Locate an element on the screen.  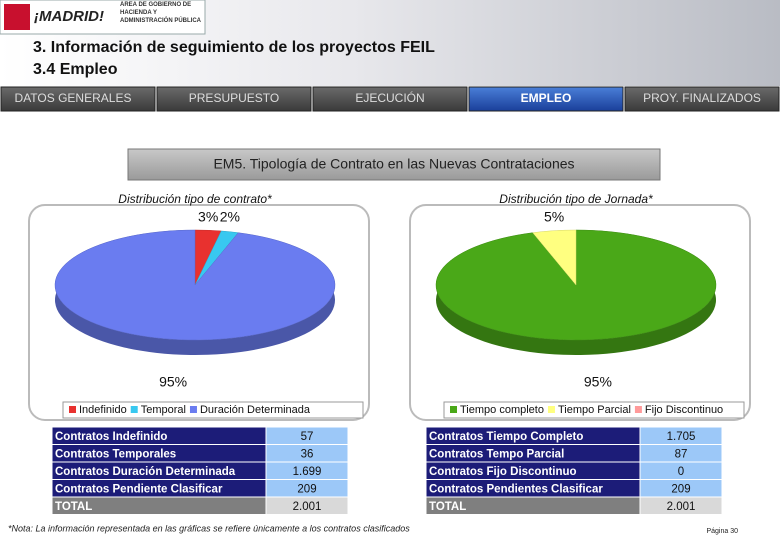
tab-label: EJECUCIÓN is located at coordinates (389, 97).